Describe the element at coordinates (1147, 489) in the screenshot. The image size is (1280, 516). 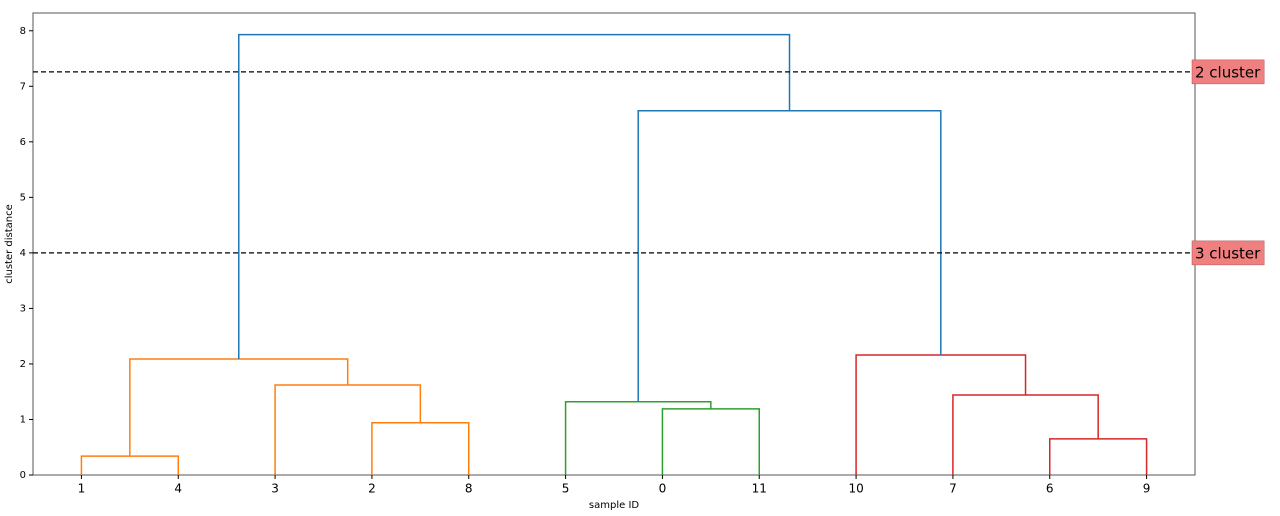
I see `x-tick-label: 9` at that location.